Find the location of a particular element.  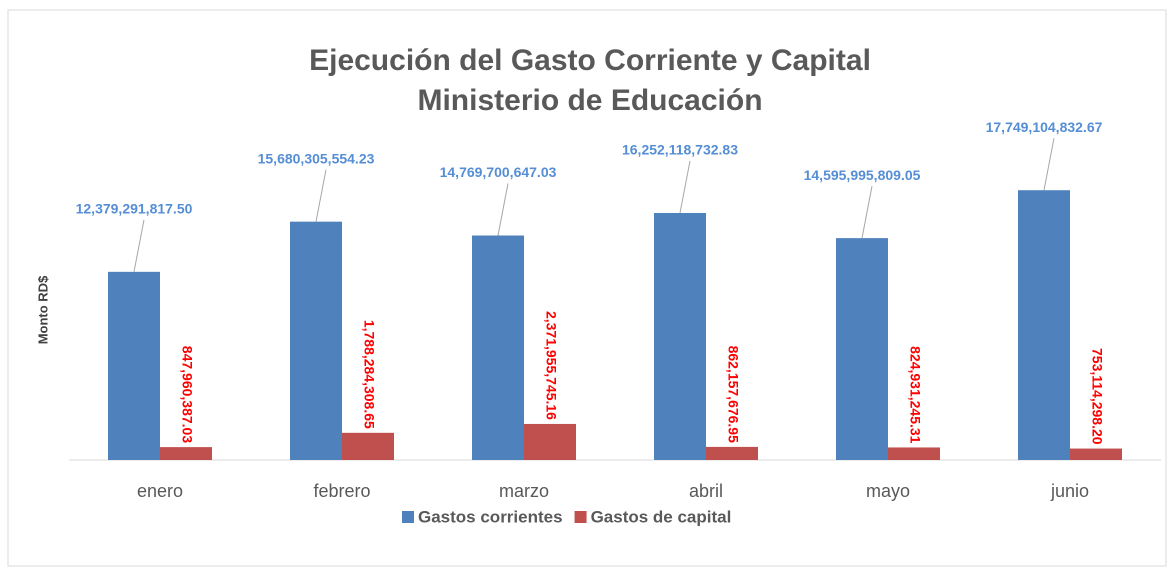

data-label: 17,749,104,832.67 is located at coordinates (1044, 127).